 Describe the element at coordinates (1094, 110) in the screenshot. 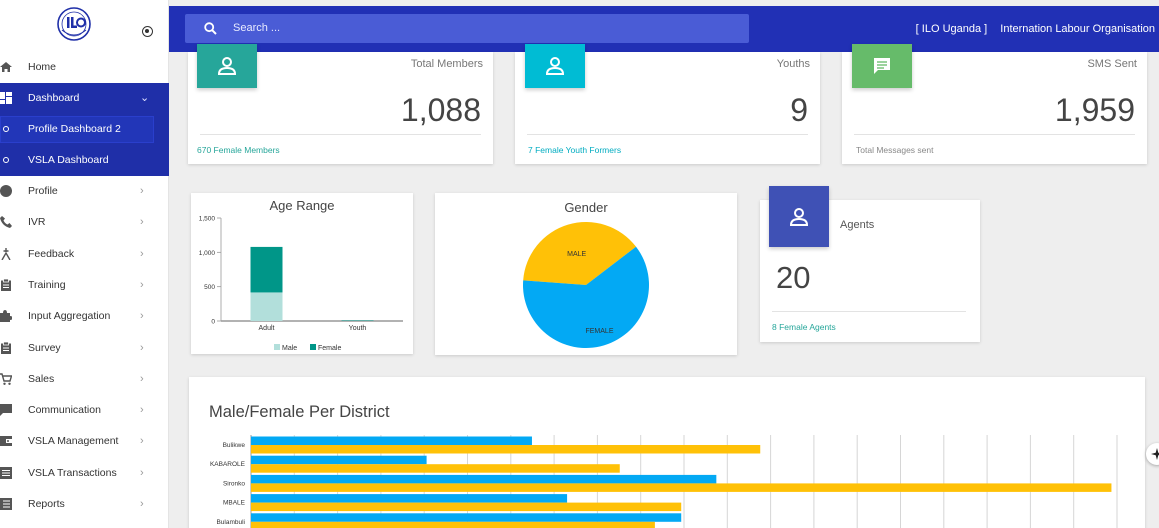

I see `sms-sent-value: 1,959` at that location.